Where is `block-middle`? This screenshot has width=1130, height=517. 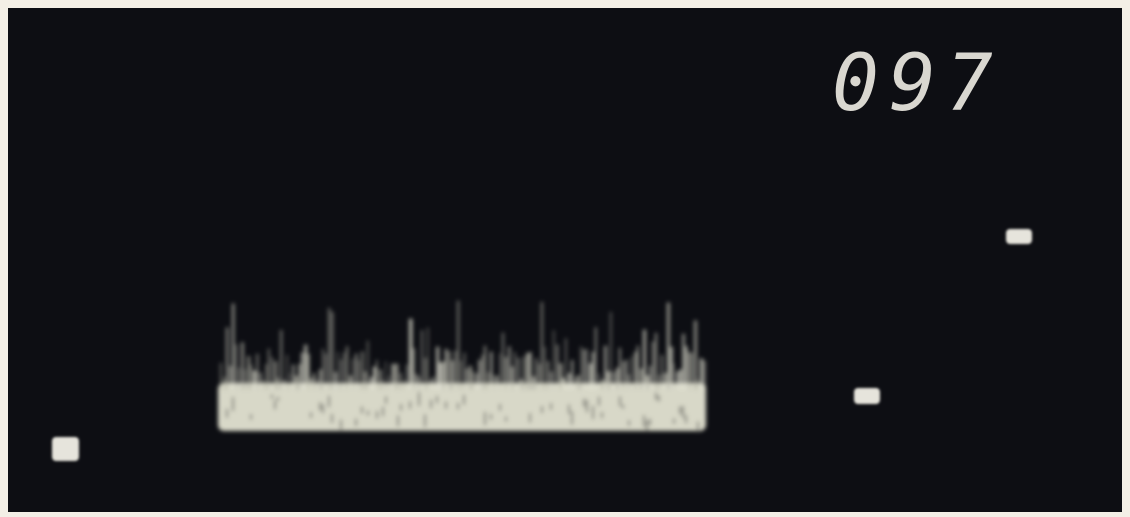 block-middle is located at coordinates (867, 396).